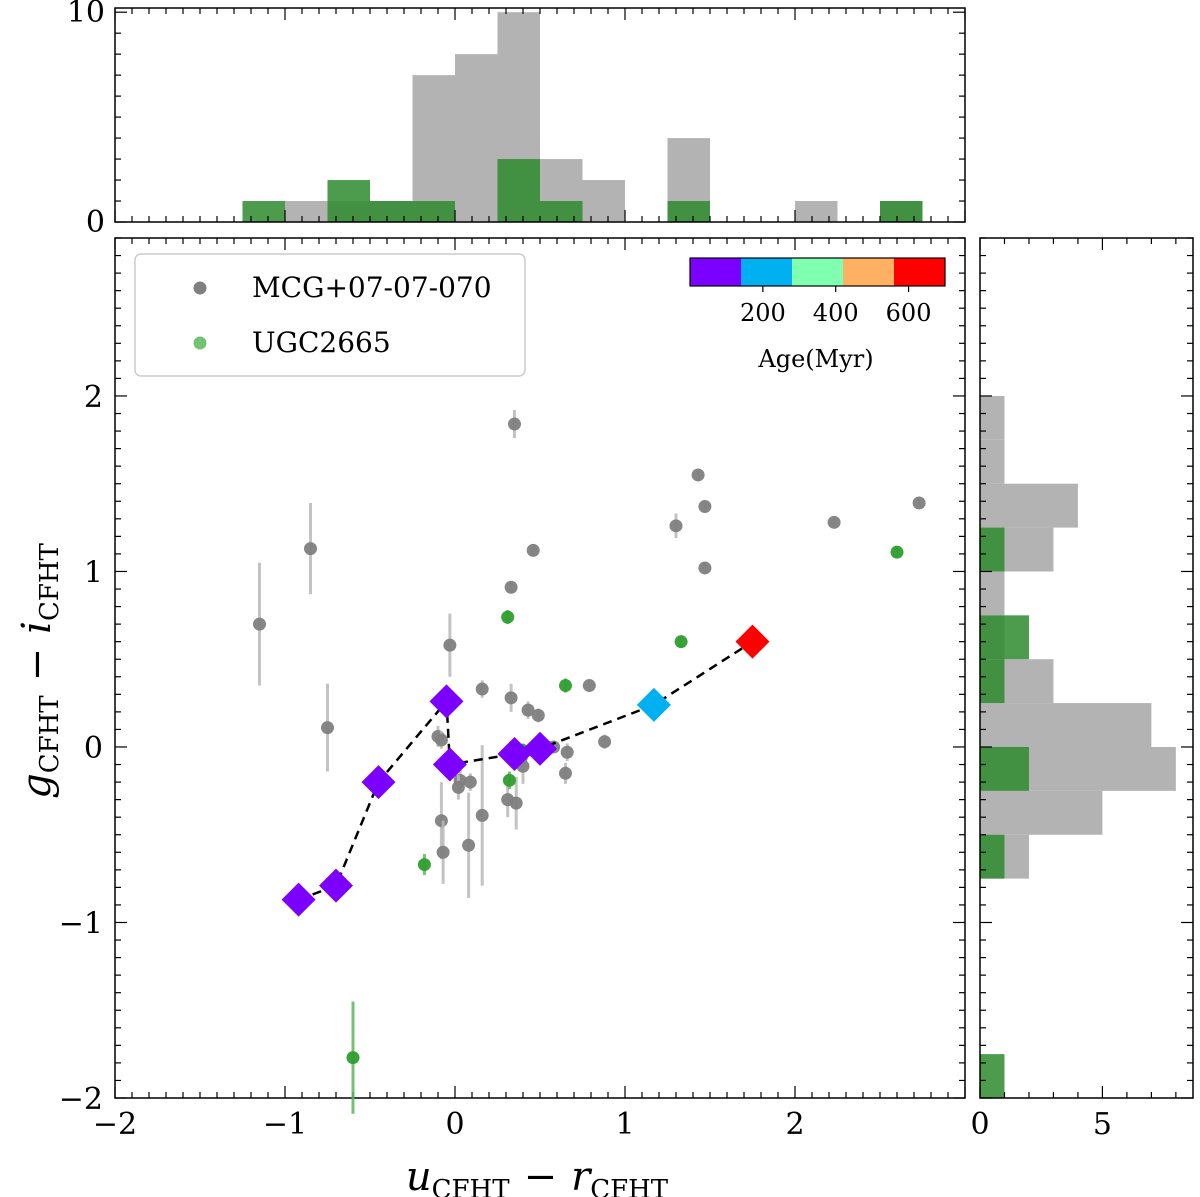  I want to click on y-axis-title-var2: i, so click(37, 627).